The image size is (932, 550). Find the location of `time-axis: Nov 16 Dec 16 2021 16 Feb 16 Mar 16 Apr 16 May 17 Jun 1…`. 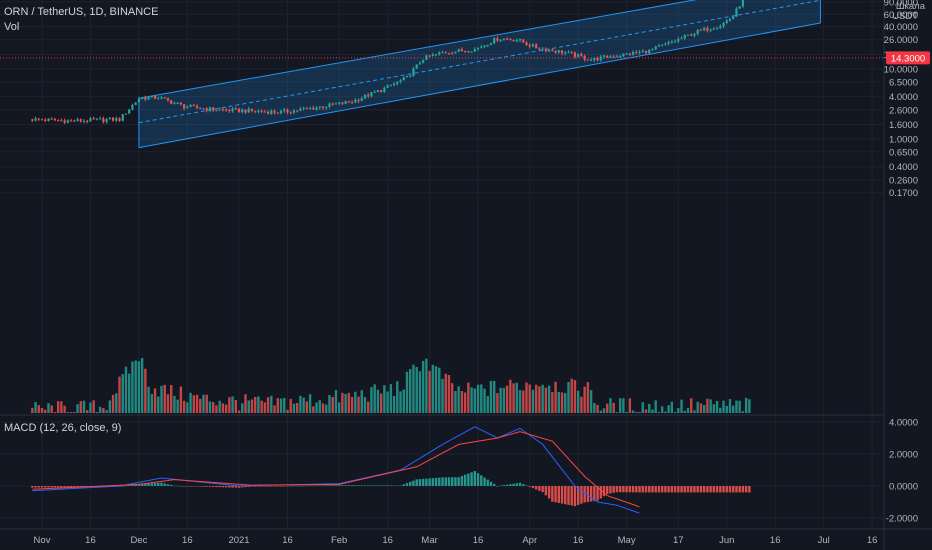

time-axis: Nov 16 Dec 16 2021 16 Feb 16 Mar 16 Apr 16 May 17 Jun 1… is located at coordinates (456, 540).